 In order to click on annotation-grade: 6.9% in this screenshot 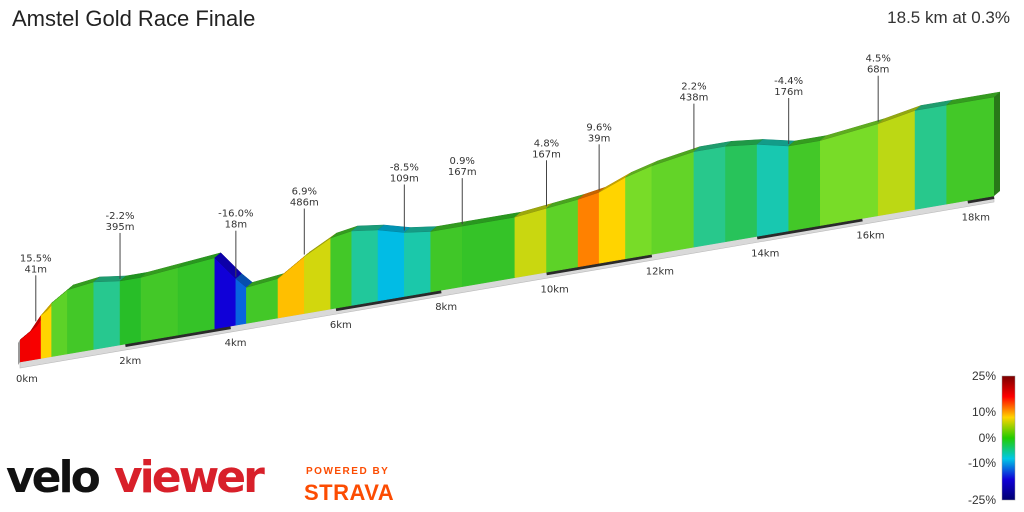, I will do `click(304, 192)`.